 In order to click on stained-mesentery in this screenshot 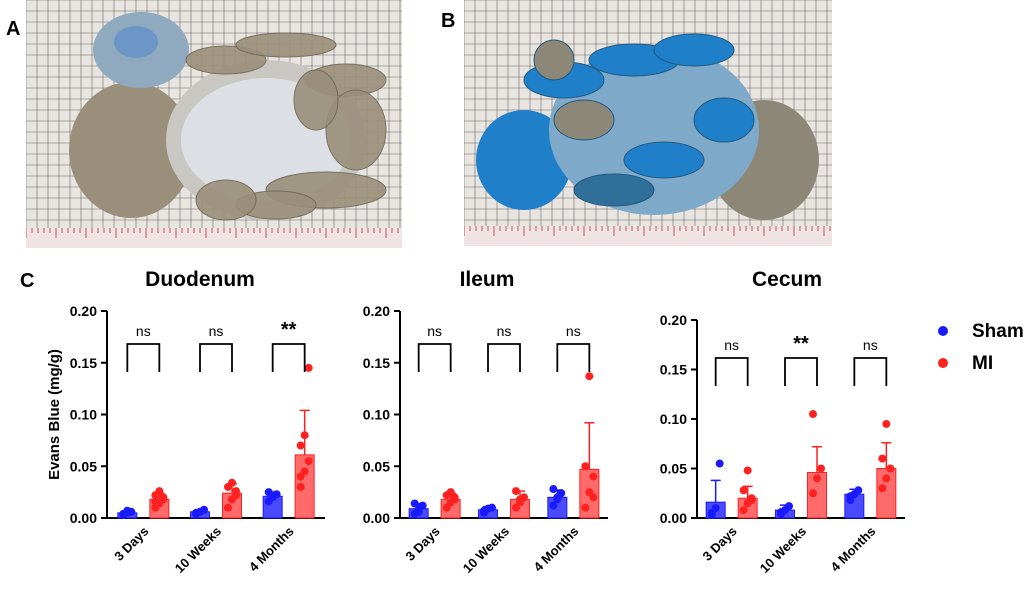, I will do `click(654, 130)`.